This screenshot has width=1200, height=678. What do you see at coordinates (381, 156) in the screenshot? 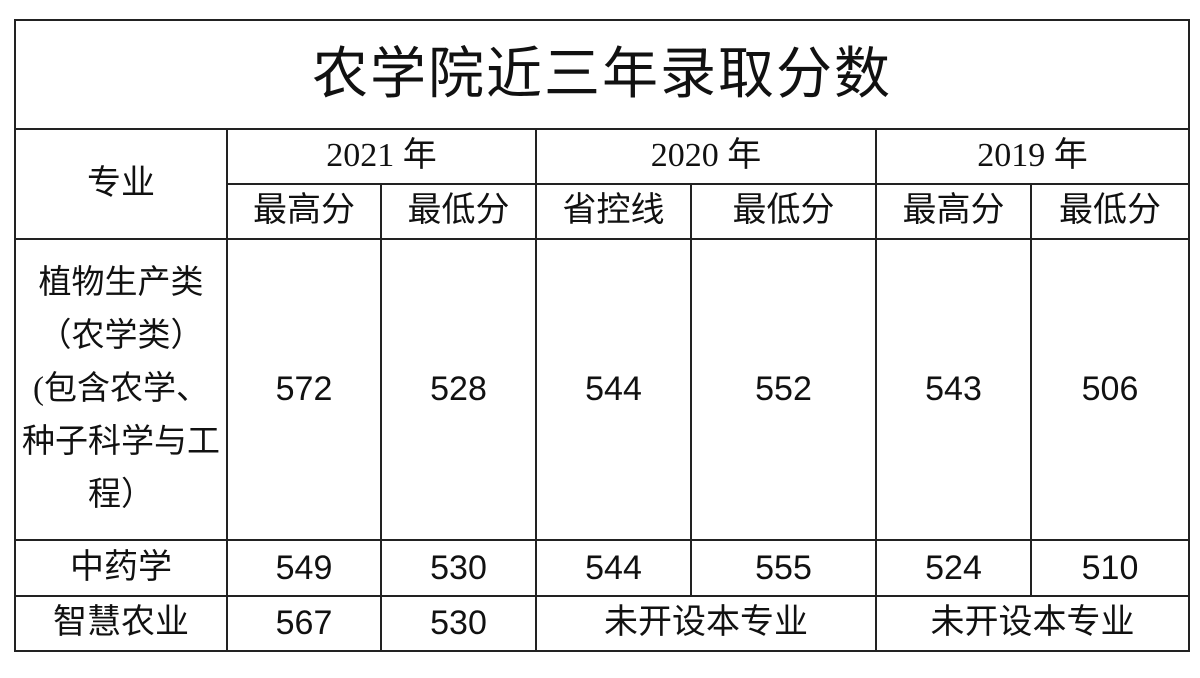
I see `header-year-2021: 2021 年` at bounding box center [381, 156].